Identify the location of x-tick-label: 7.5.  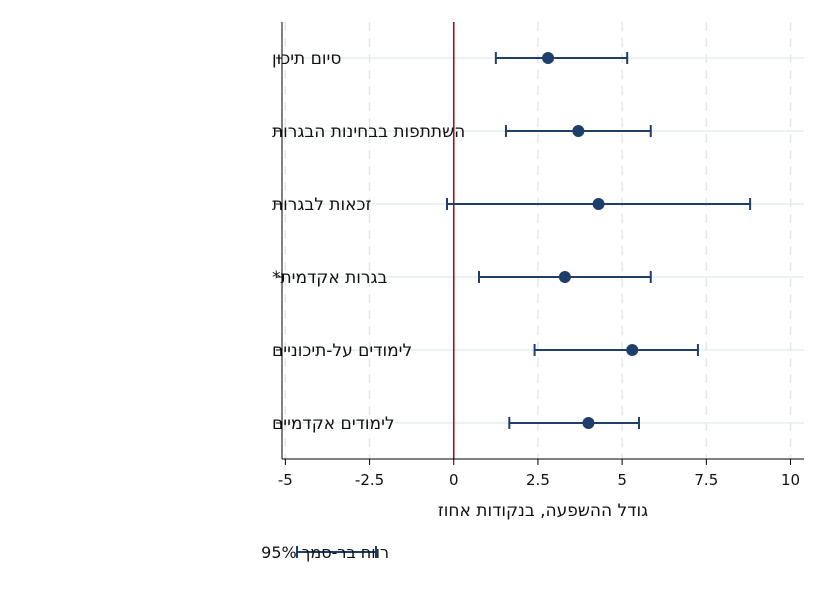
(706, 480).